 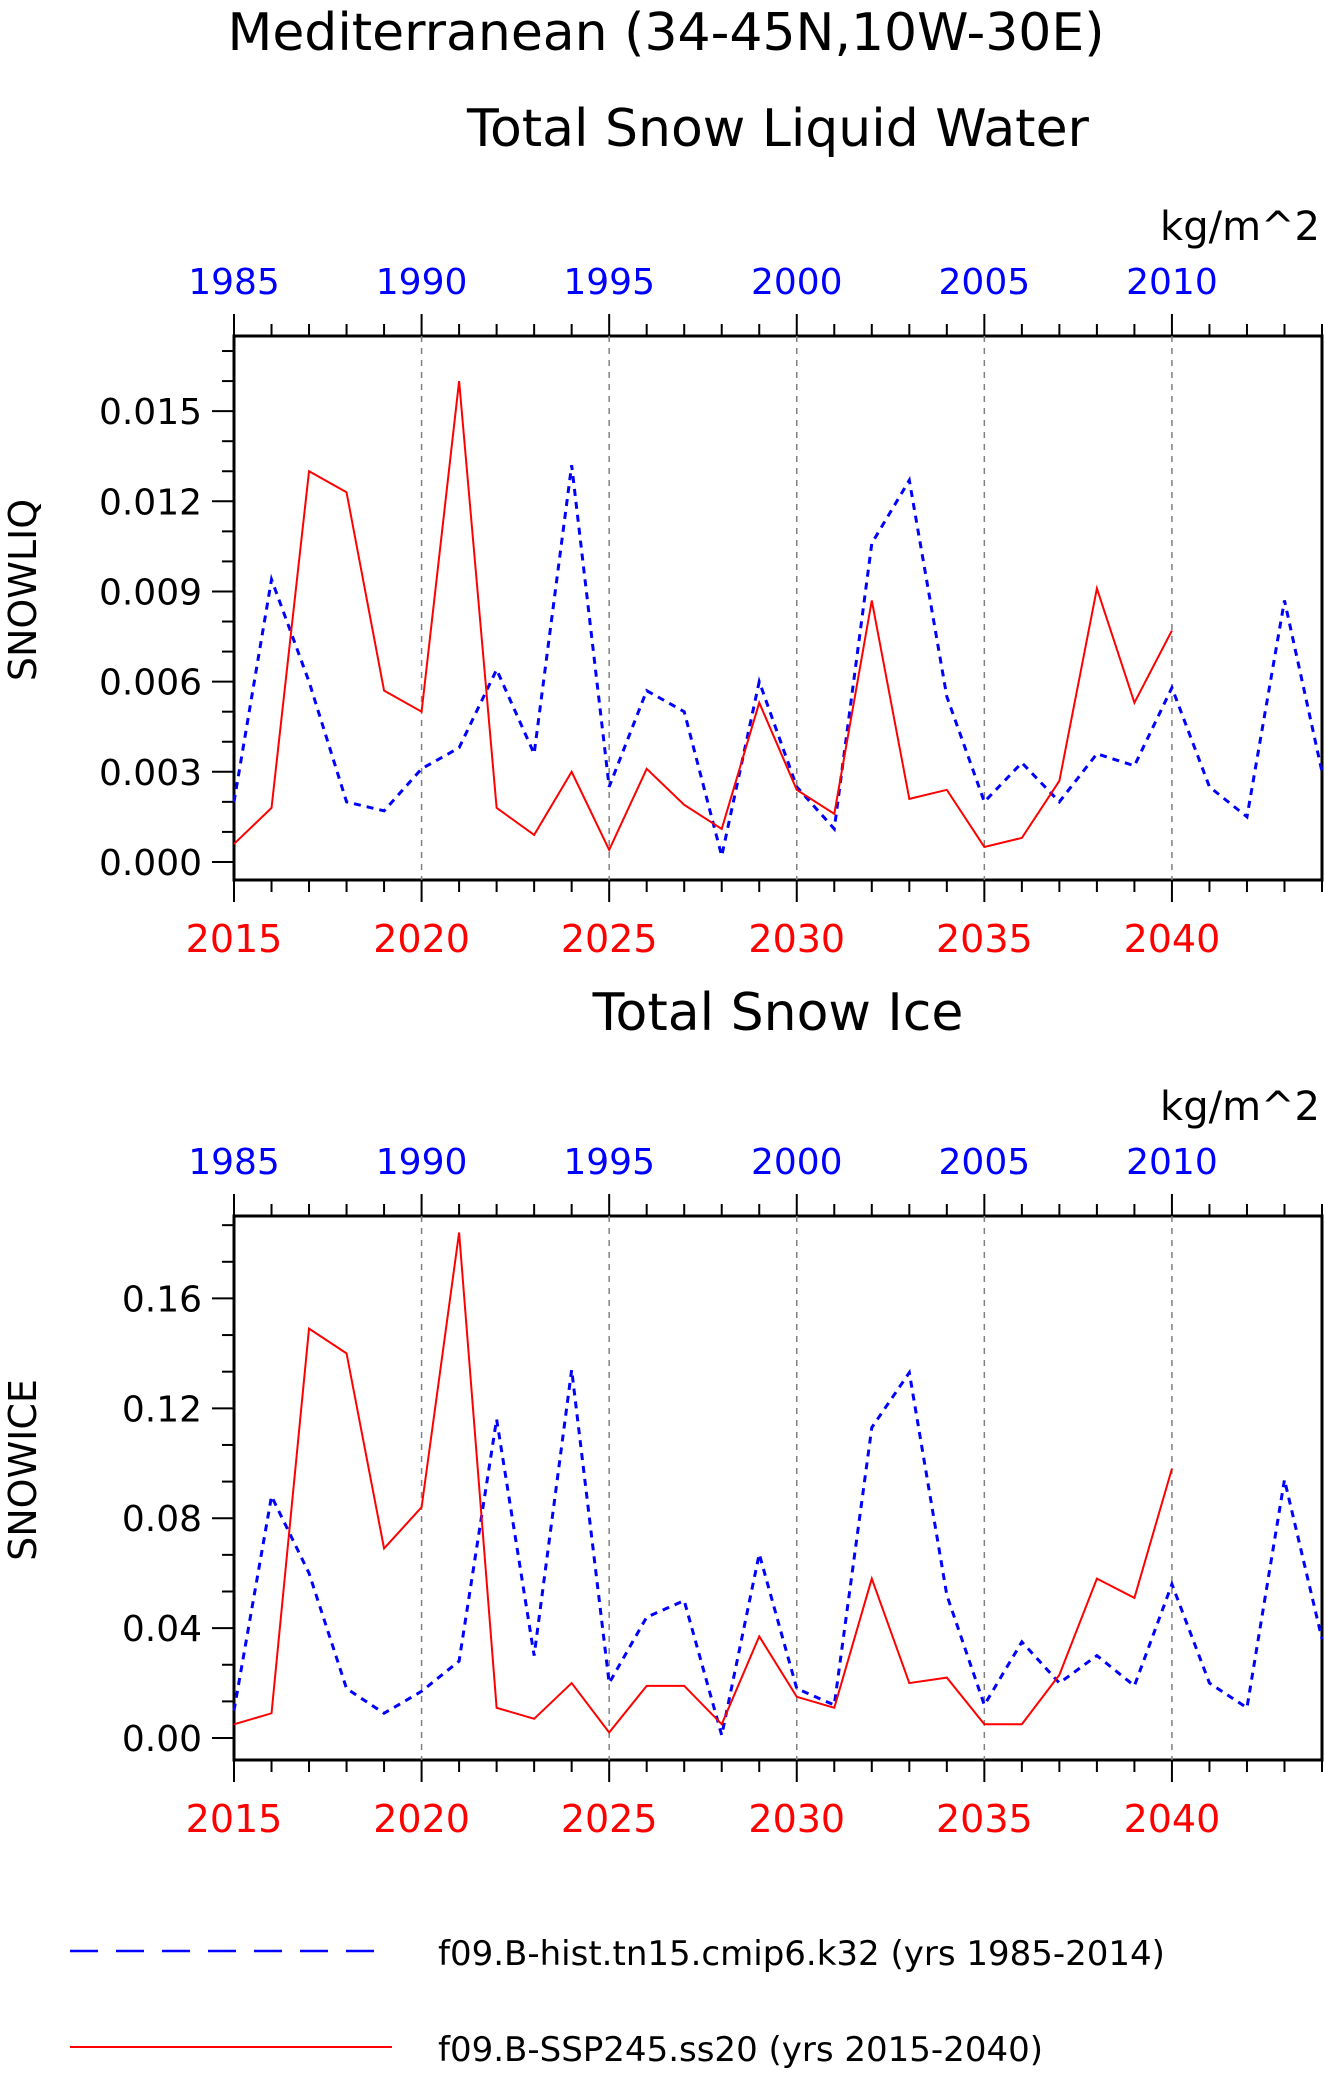 What do you see at coordinates (162, 1629) in the screenshot?
I see `y-tick-label: 0.04` at bounding box center [162, 1629].